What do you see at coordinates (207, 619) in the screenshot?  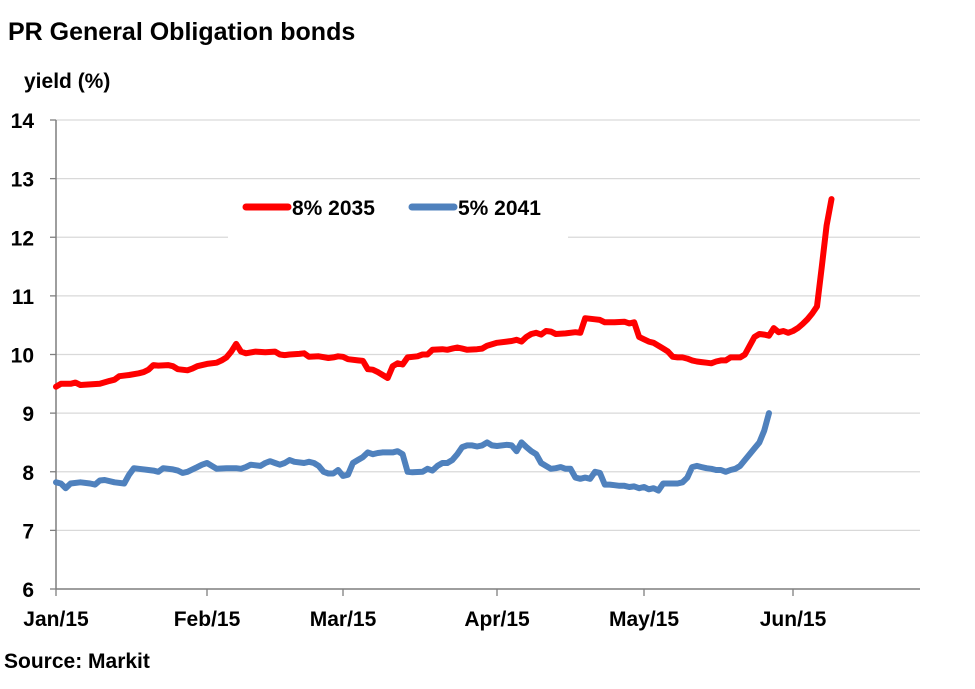 I see `x-tick-label: Feb/15` at bounding box center [207, 619].